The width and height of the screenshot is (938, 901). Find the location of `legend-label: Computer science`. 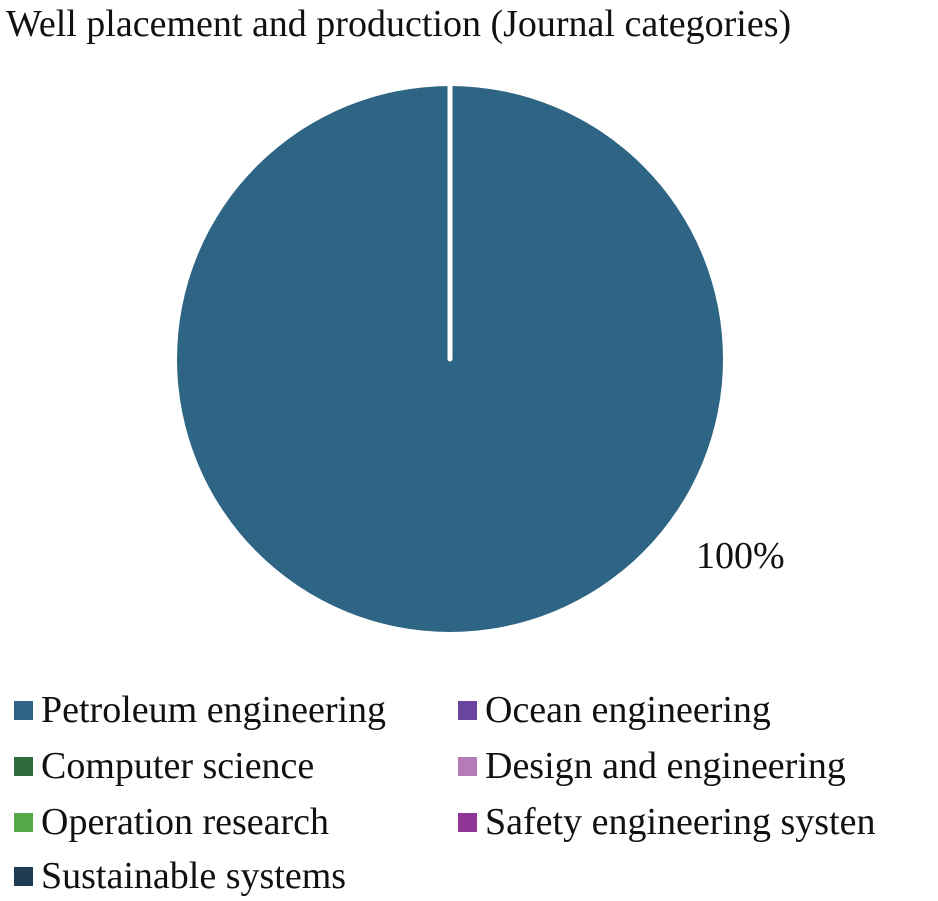

legend-label: Computer science is located at coordinates (178, 766).